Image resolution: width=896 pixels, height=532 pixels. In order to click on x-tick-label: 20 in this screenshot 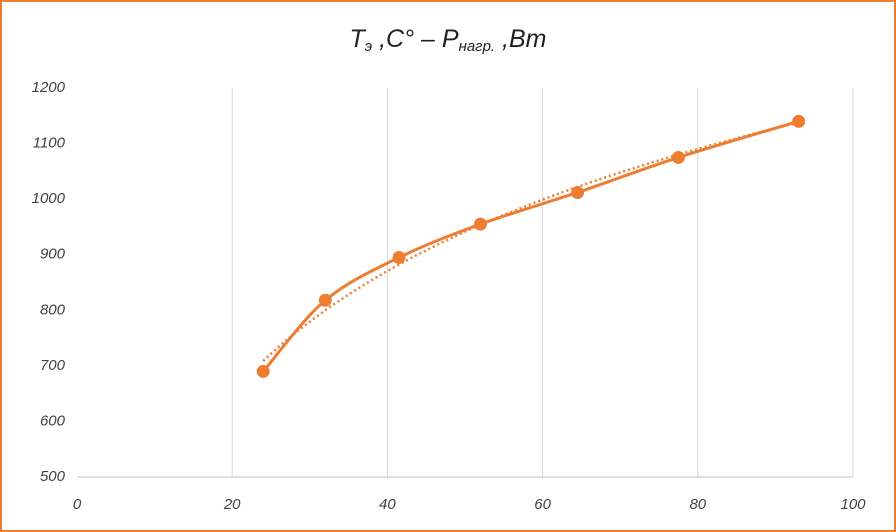, I will do `click(232, 504)`.